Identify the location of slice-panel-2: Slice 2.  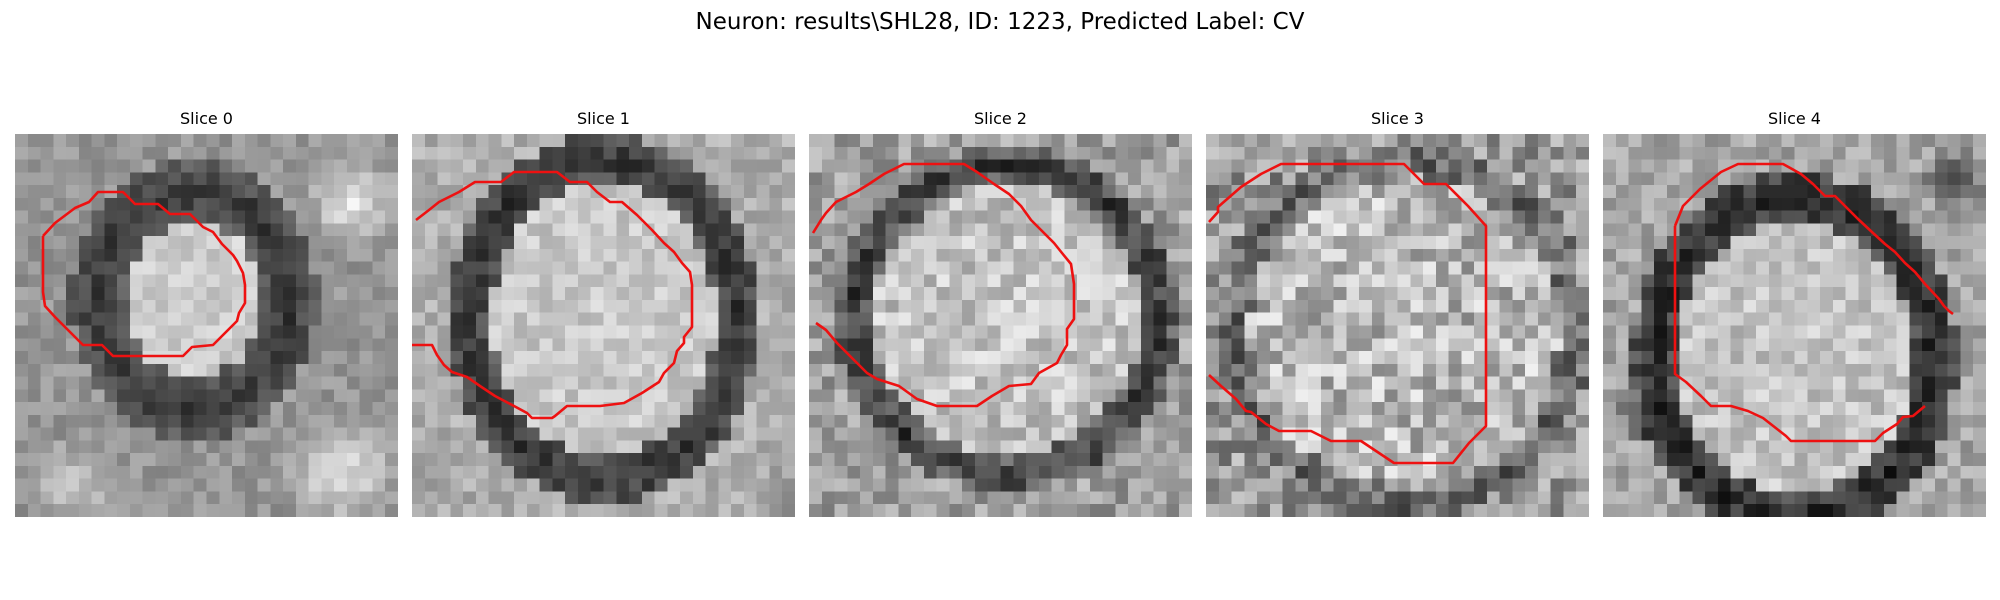
(1000, 312).